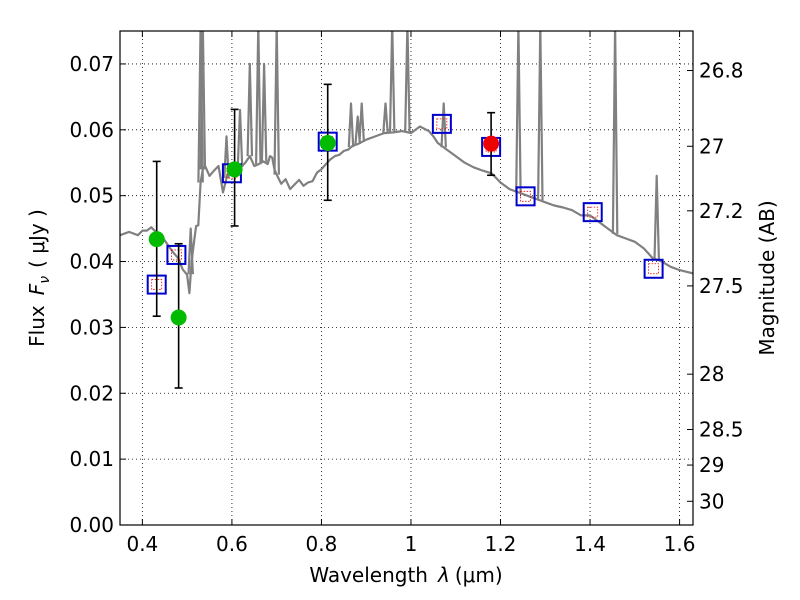  What do you see at coordinates (142, 544) in the screenshot?
I see `x-tick-label: 0.4` at bounding box center [142, 544].